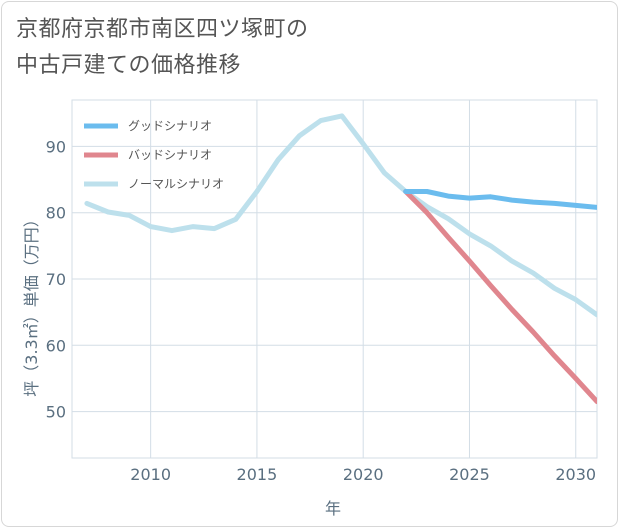 The width and height of the screenshot is (621, 530). Describe the element at coordinates (500, 297) in the screenshot. I see `series-line-bad` at that location.